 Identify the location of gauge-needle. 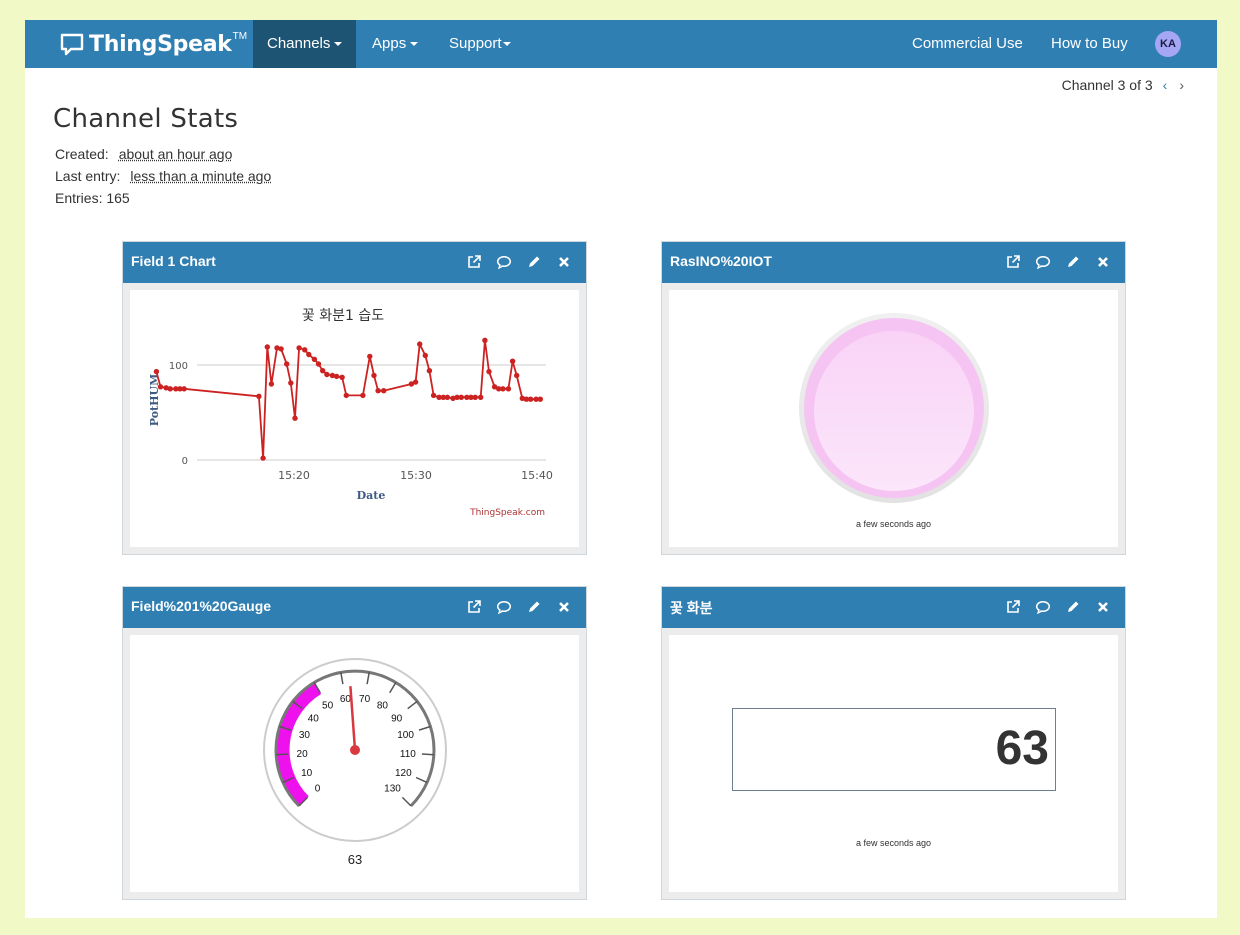
(353, 718).